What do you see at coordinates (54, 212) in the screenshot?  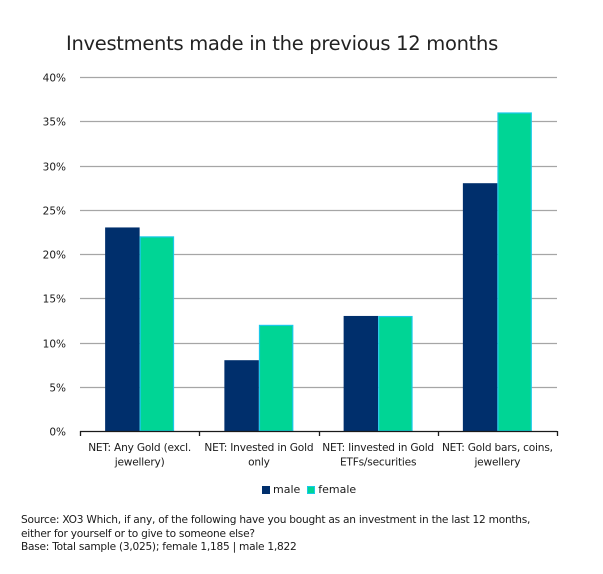 I see `y-tick-label: 25%` at bounding box center [54, 212].